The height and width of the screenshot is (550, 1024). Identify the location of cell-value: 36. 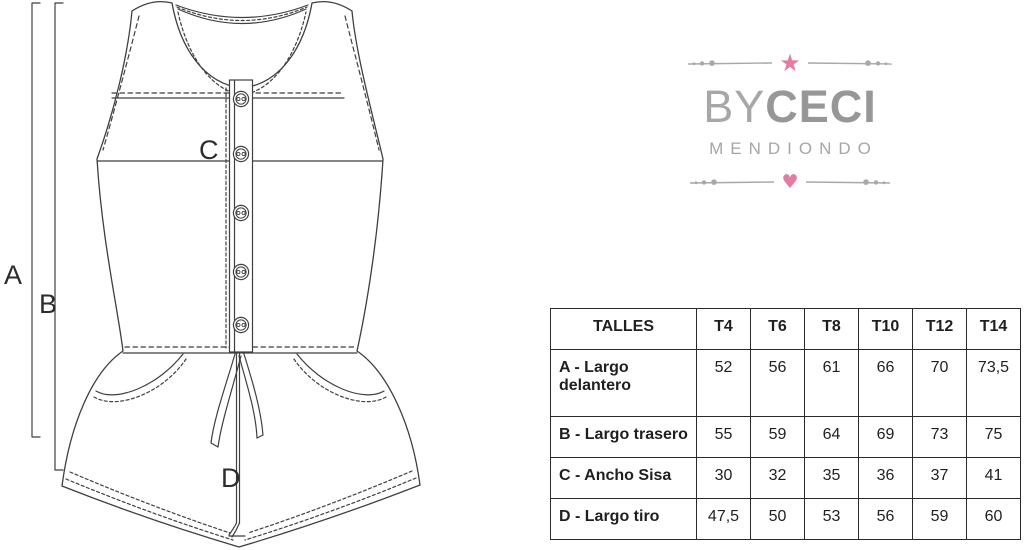
(885, 477).